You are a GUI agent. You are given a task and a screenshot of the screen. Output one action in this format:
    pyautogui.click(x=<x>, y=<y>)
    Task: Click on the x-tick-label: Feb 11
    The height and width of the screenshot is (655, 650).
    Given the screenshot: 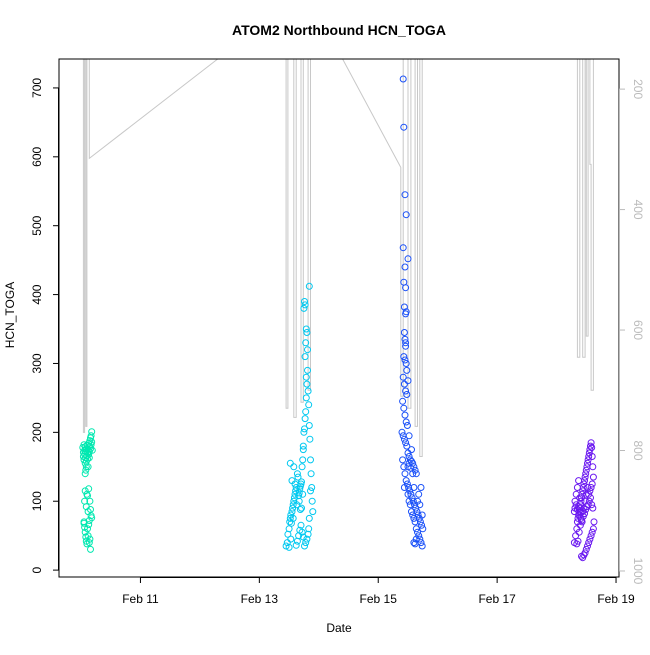 What is the action you would take?
    pyautogui.click(x=140, y=599)
    